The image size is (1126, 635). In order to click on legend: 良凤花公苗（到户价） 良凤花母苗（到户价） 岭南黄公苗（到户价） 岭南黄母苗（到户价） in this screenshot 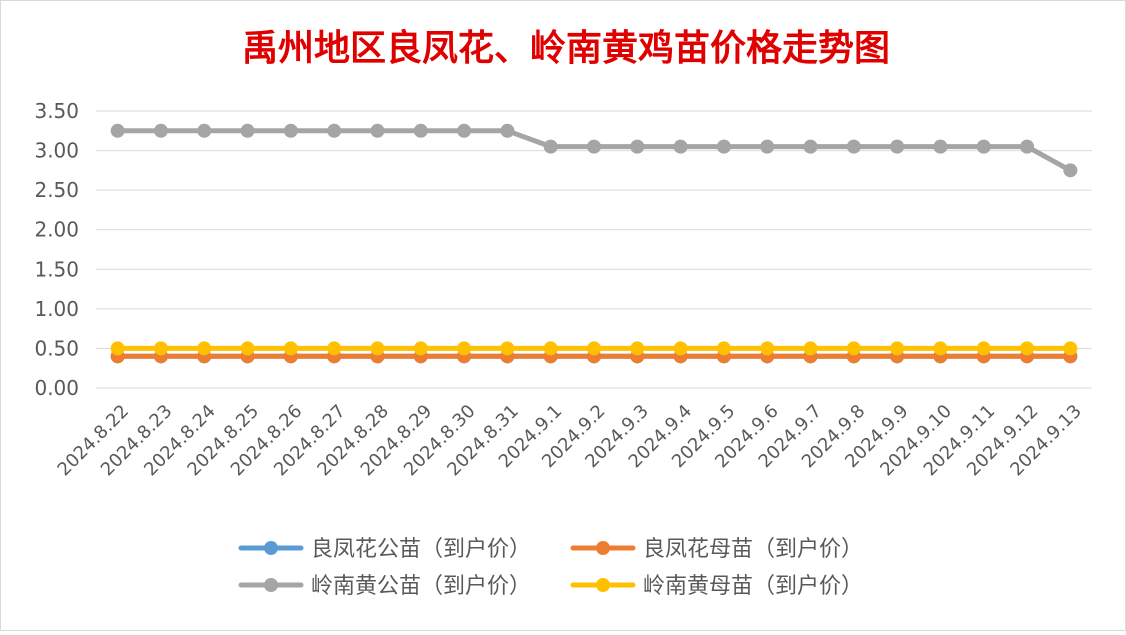, I will do `click(550, 568)`.